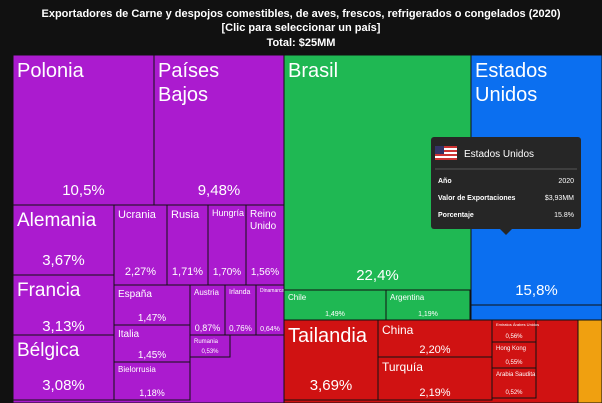 This screenshot has height=403, width=602. Describe the element at coordinates (152, 355) in the screenshot. I see `cell-value-label: 1,45%` at that location.